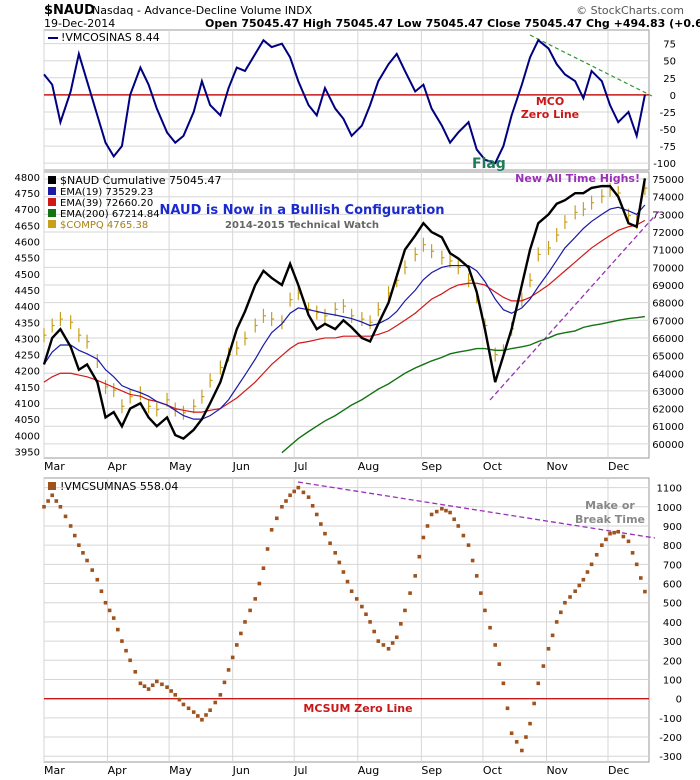  I want to click on naud-right-tick-label: 63000, so click(668, 392).